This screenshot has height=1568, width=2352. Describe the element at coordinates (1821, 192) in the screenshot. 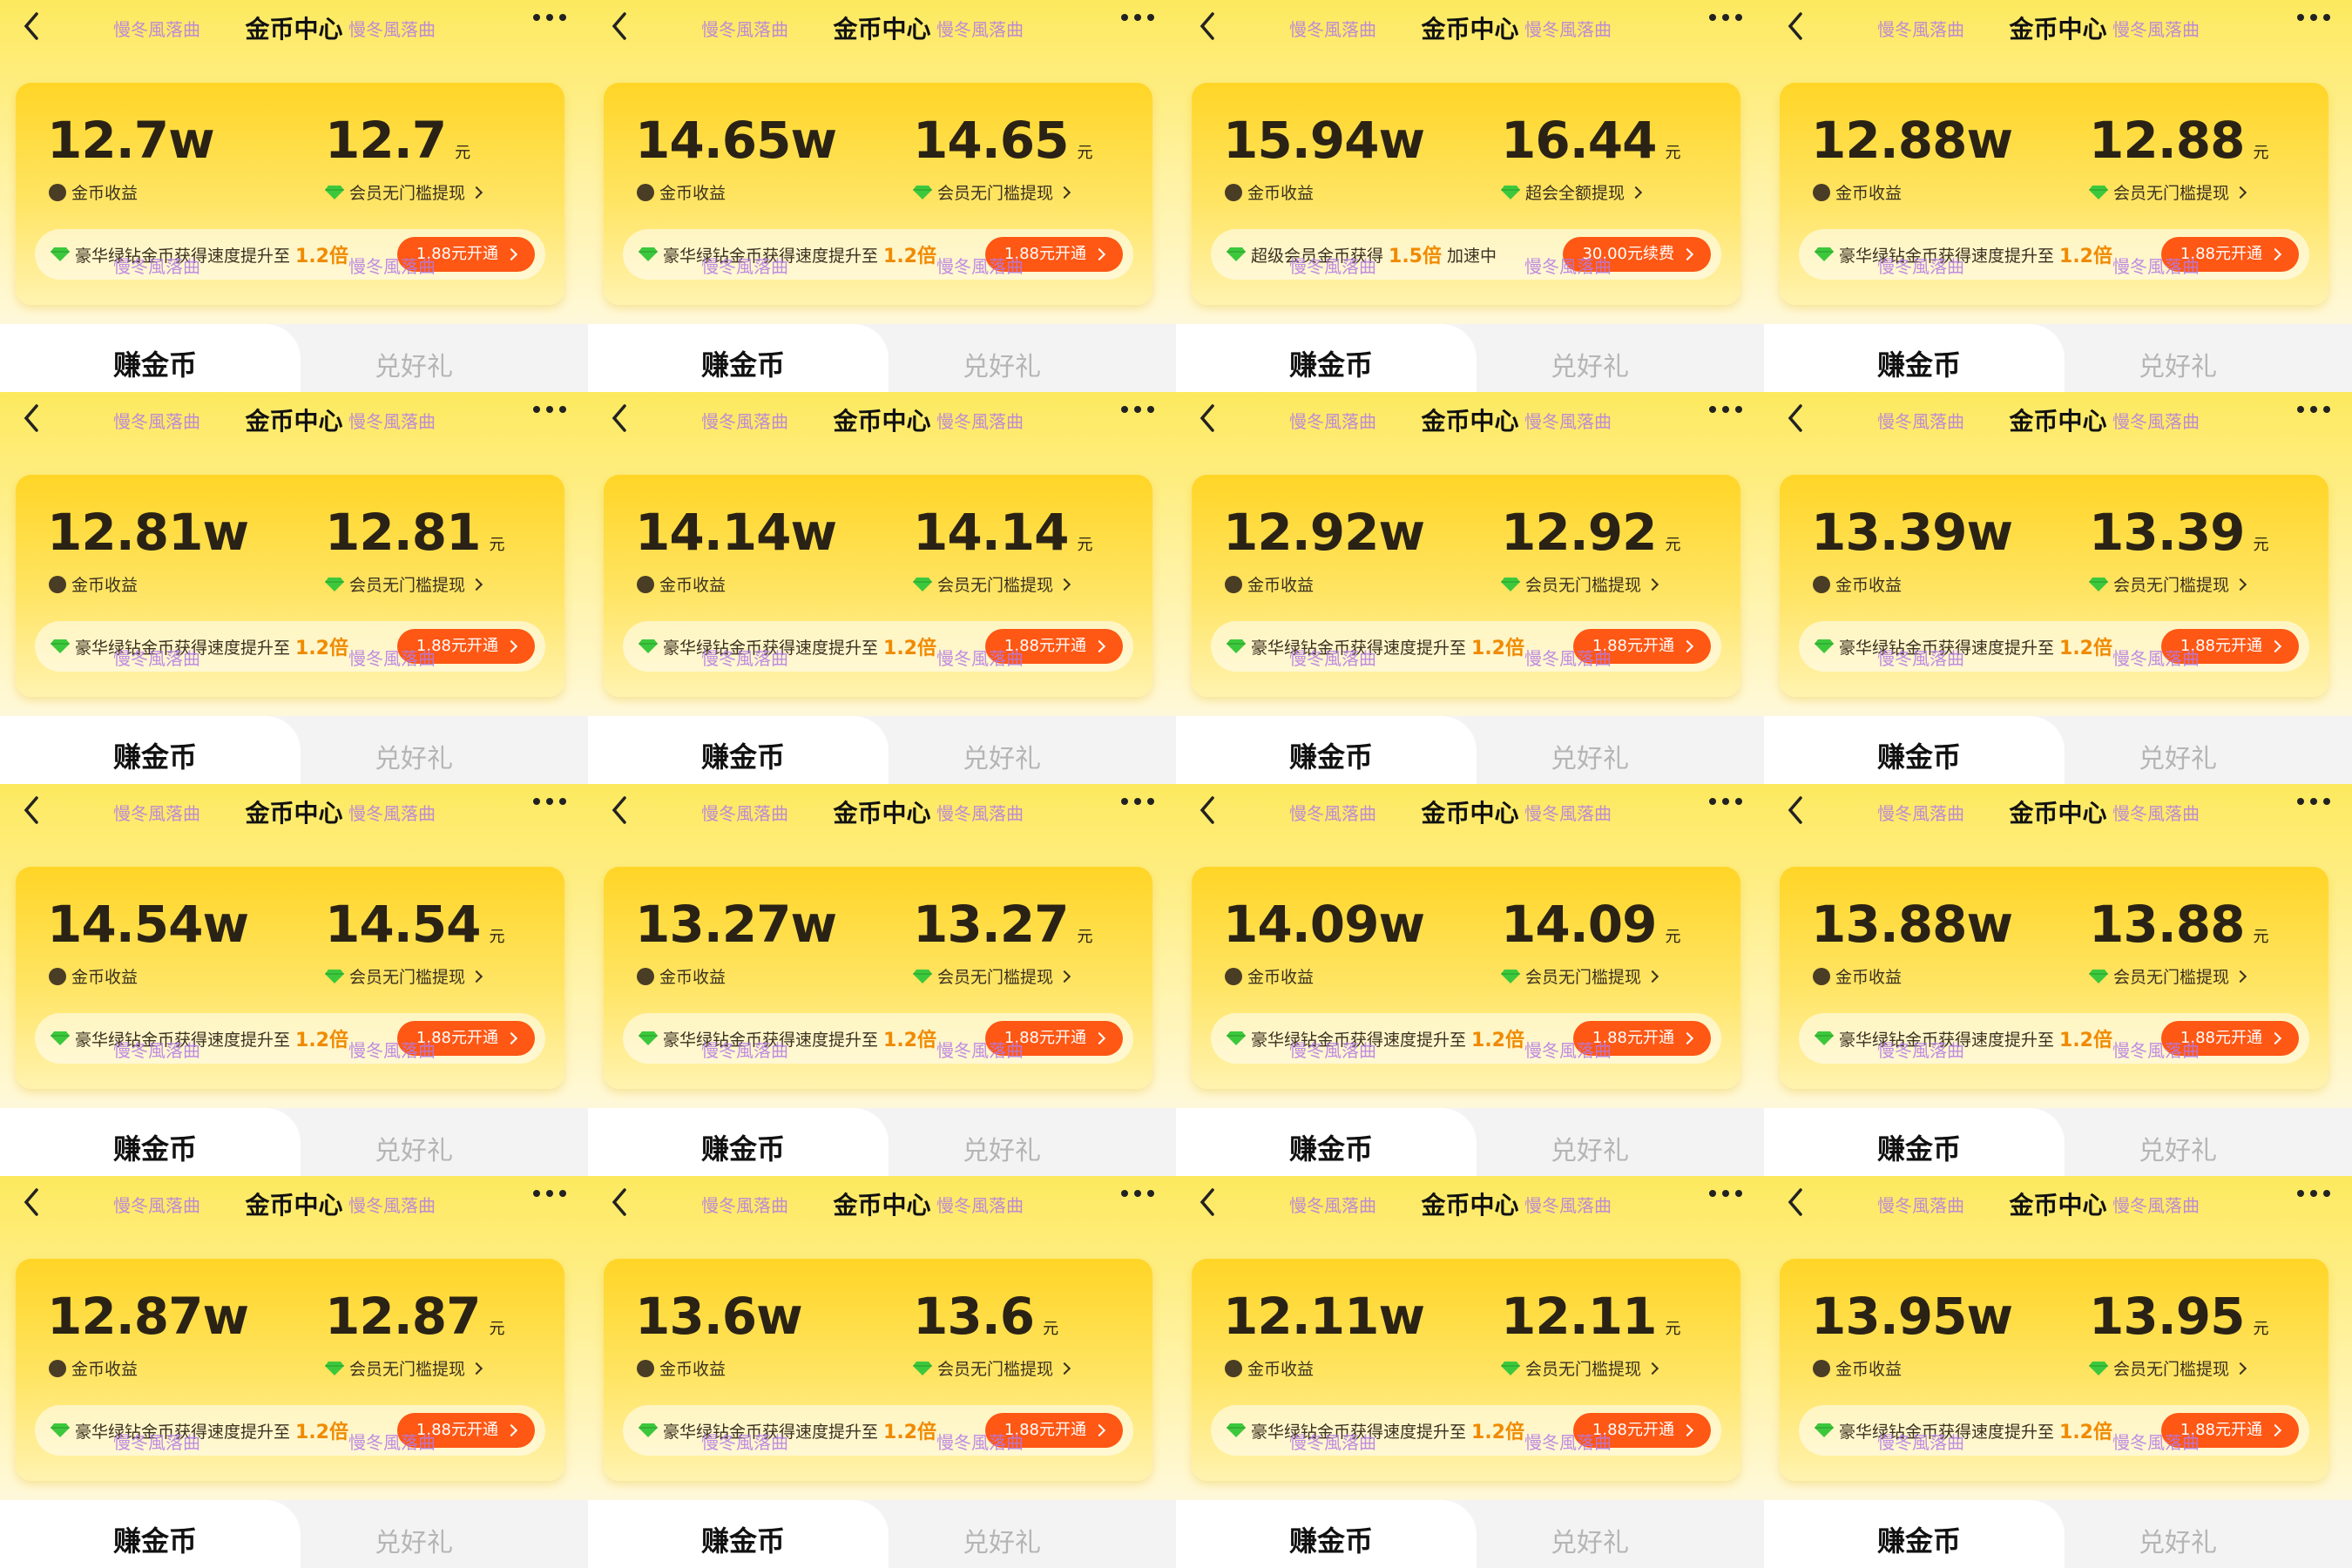

I see `coin-icon` at that location.